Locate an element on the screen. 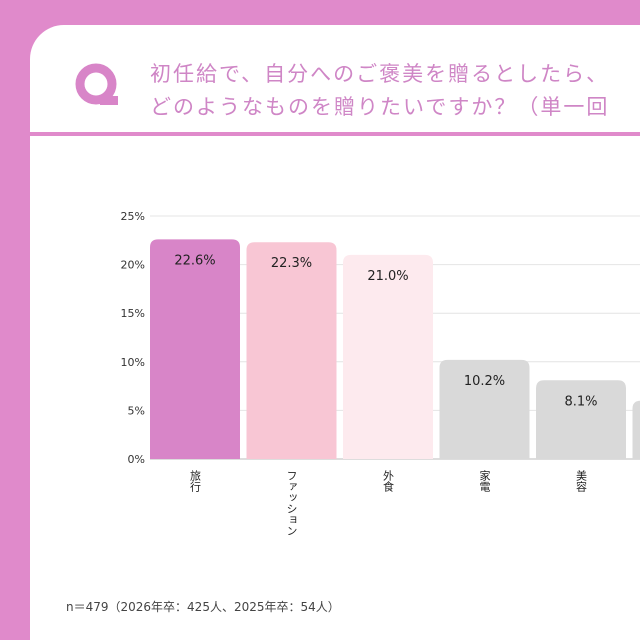 Image resolution: width=640 pixels, height=640 pixels. y-tick-label: 5% is located at coordinates (136, 410).